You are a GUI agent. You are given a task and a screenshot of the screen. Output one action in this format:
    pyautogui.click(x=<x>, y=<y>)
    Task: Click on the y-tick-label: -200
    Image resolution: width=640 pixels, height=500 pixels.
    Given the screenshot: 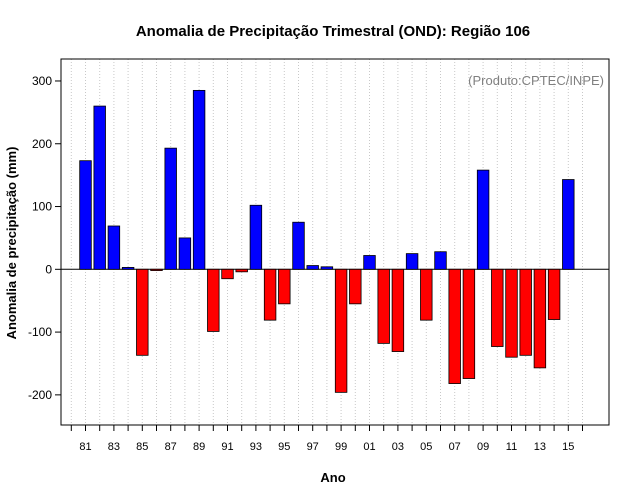 What is the action you would take?
    pyautogui.click(x=40, y=395)
    